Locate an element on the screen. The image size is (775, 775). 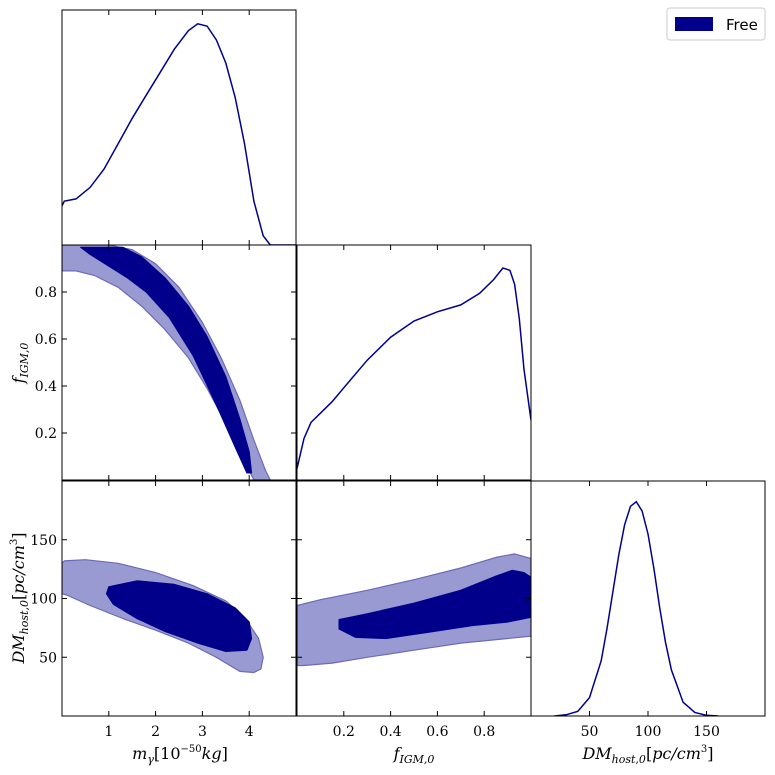
y-axis-label-dm-host: DMhost,0[pc/cm3] is located at coordinates (20, 598).